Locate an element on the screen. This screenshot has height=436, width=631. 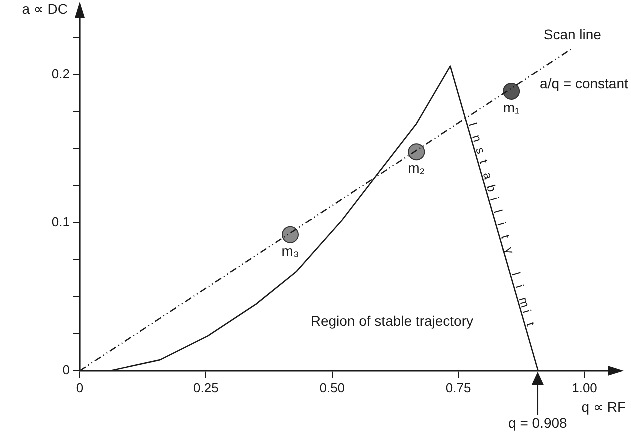
annotation: m₃ is located at coordinates (291, 250).